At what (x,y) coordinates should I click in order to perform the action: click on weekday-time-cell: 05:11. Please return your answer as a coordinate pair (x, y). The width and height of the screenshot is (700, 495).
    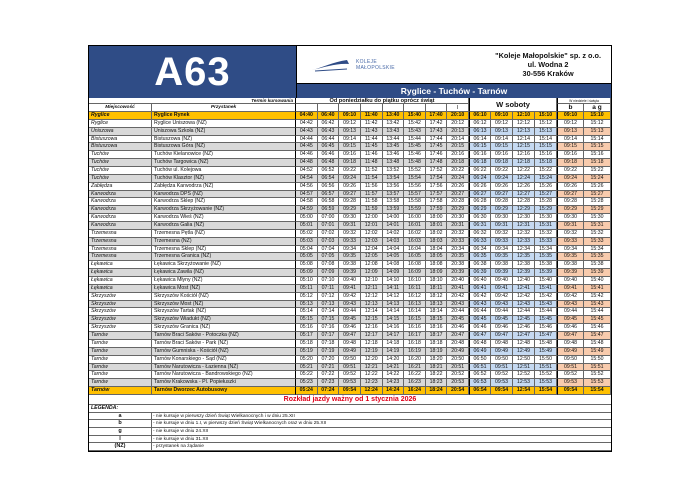
    Looking at the image, I should click on (307, 288).